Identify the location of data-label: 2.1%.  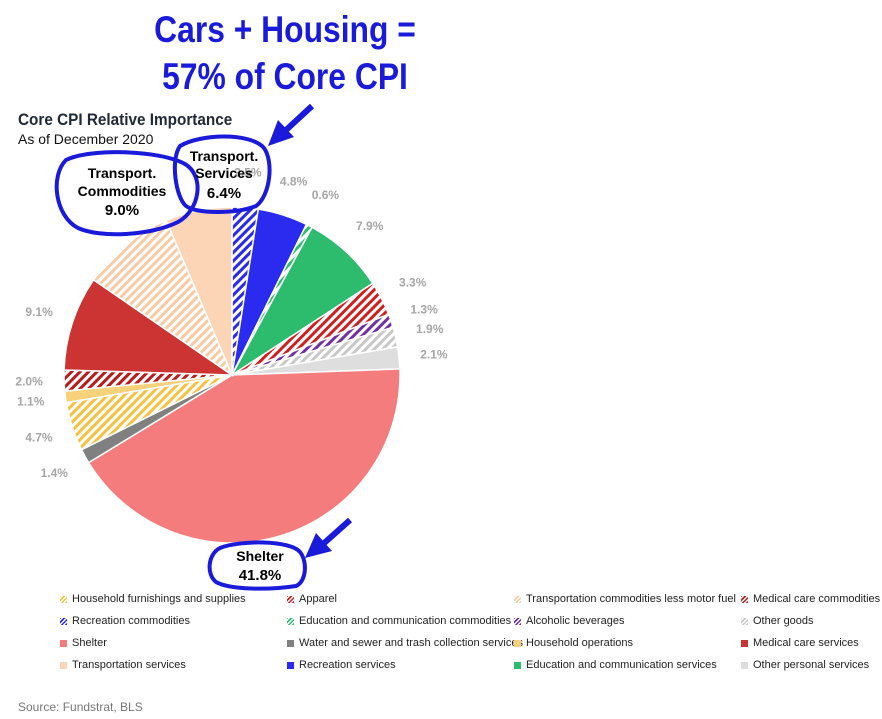
(434, 354).